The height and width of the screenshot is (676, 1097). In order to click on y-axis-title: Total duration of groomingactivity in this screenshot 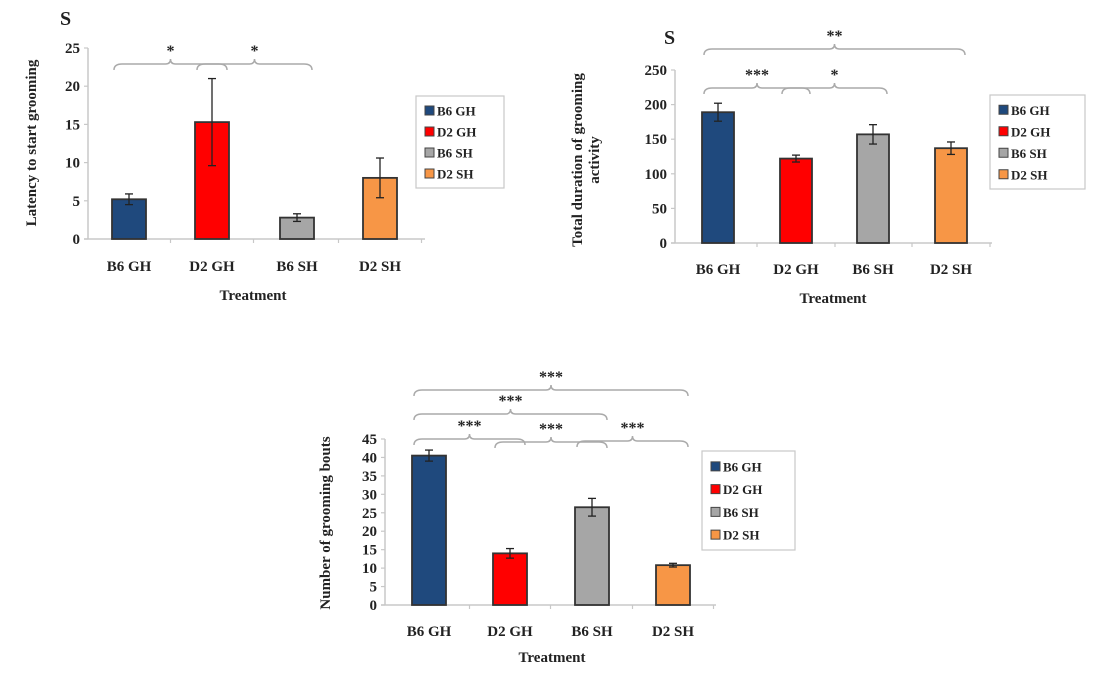, I will do `click(586, 160)`.